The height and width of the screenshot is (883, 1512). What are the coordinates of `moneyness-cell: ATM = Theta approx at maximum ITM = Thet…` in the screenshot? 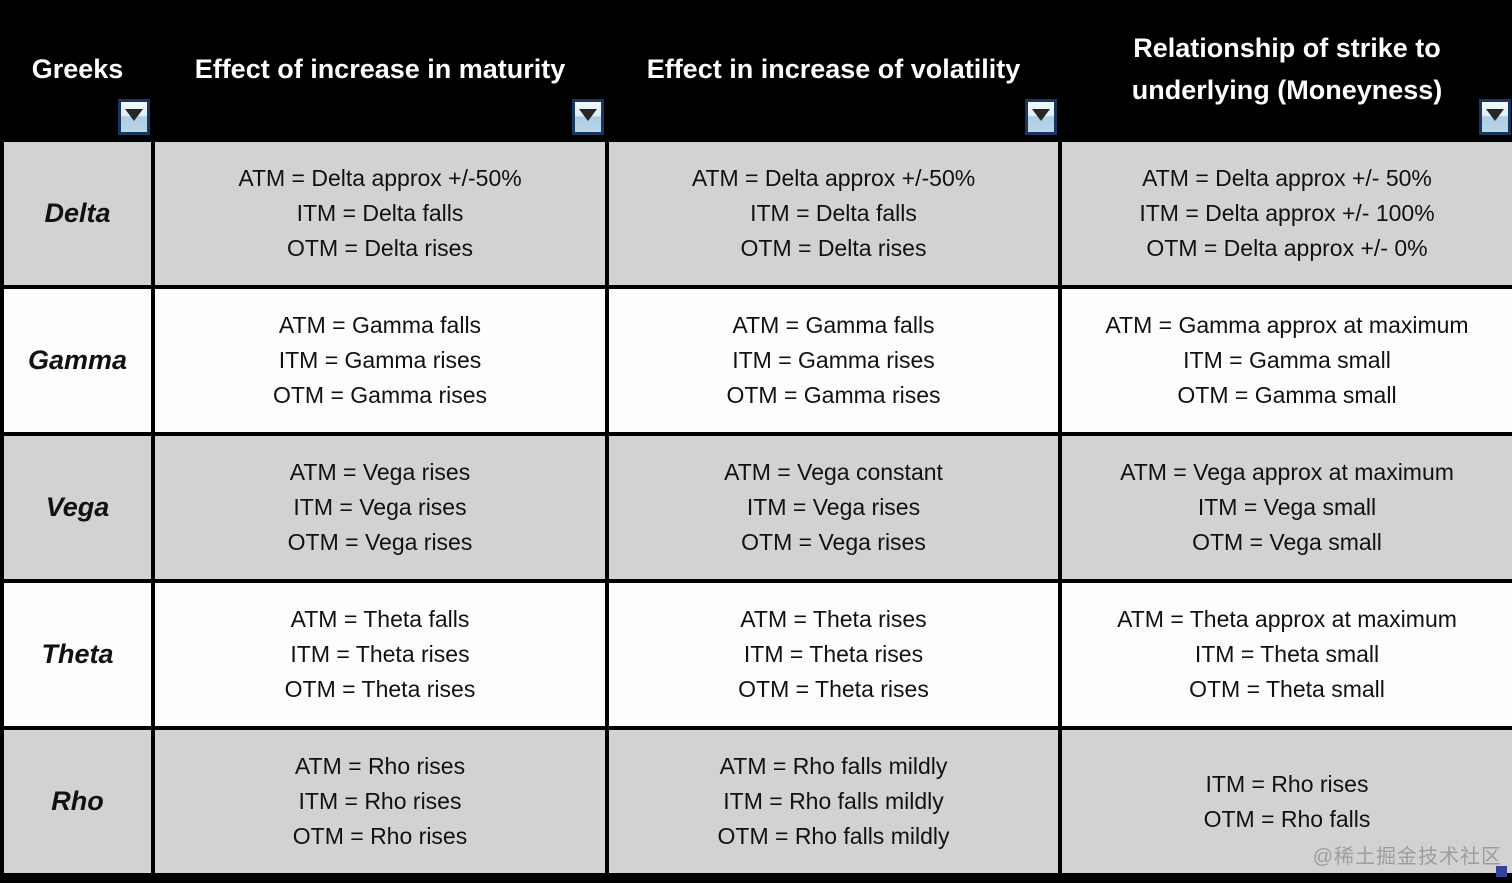 It's located at (1285, 654).